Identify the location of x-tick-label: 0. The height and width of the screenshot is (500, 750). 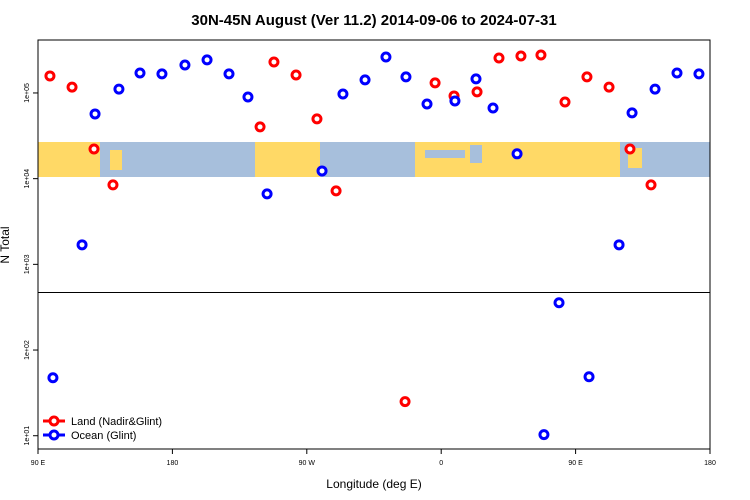
(441, 463).